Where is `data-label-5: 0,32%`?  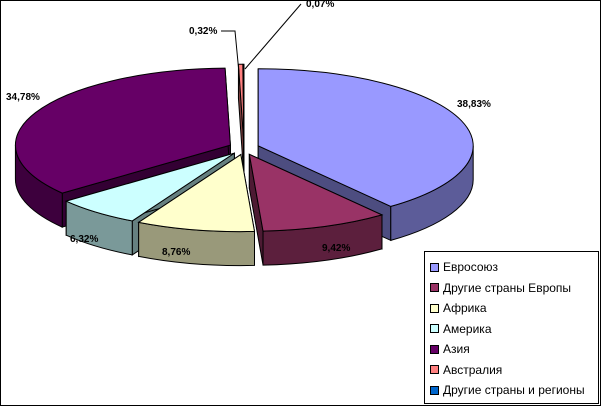
data-label-5: 0,32% is located at coordinates (203, 31).